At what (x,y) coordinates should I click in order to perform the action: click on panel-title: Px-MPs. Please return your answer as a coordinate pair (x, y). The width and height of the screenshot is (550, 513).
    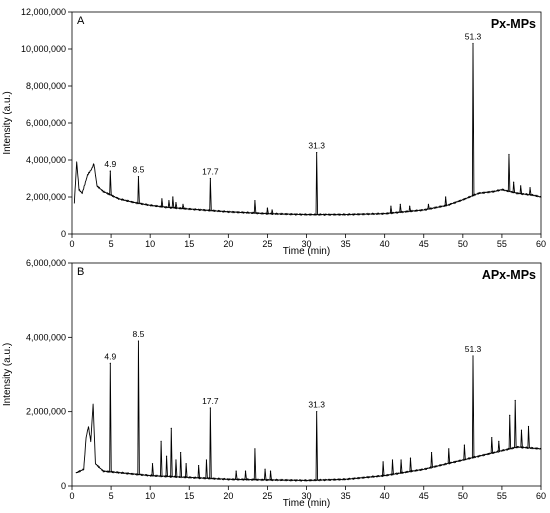
    Looking at the image, I should click on (513, 24).